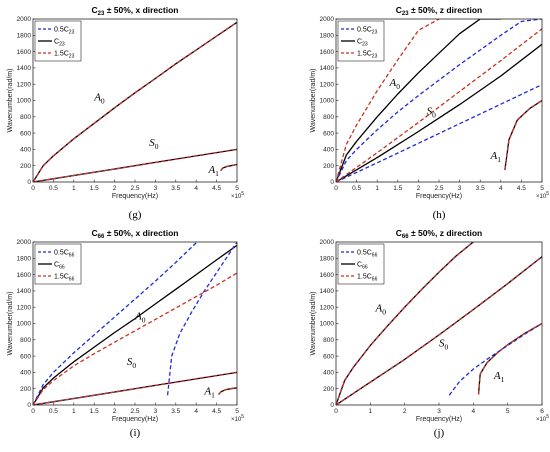 This screenshot has height=452, width=550. I want to click on chart-title: C23 ± 50%, z direction, so click(439, 11).